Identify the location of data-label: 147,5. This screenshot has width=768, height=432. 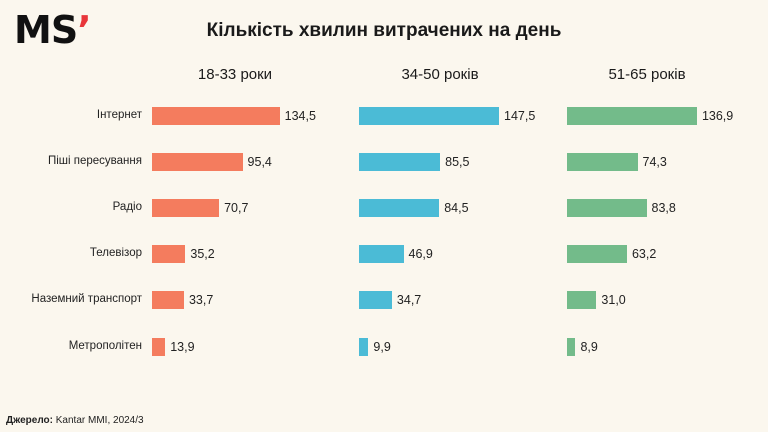
(520, 116).